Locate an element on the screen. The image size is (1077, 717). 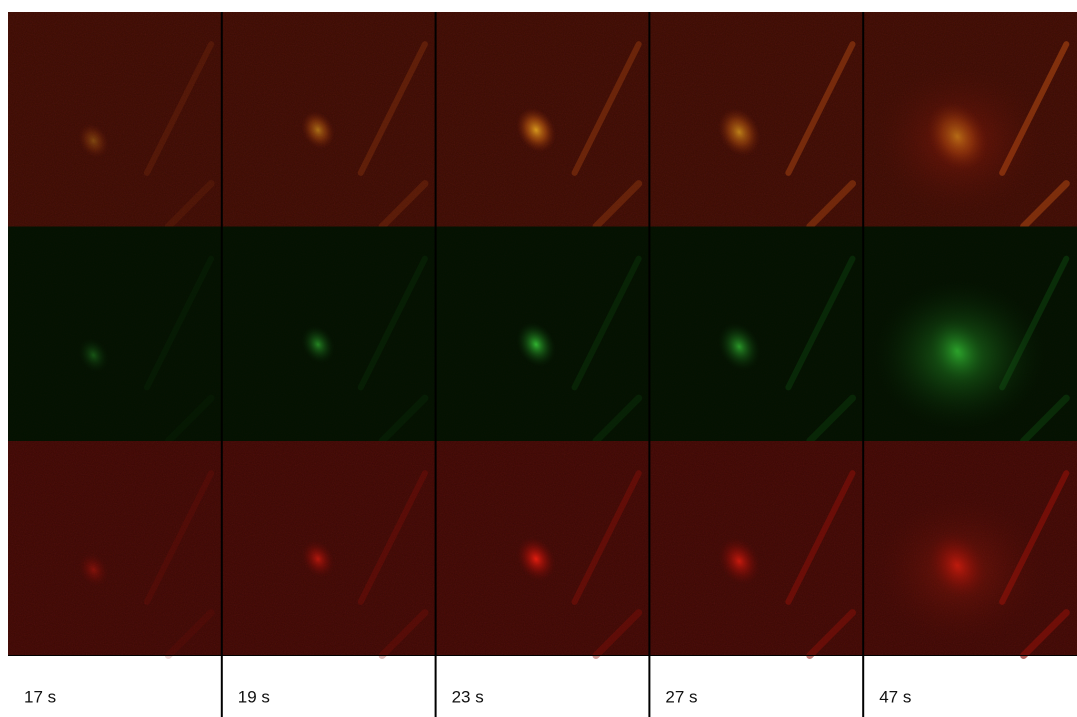
time-label: 19 s is located at coordinates (254, 696).